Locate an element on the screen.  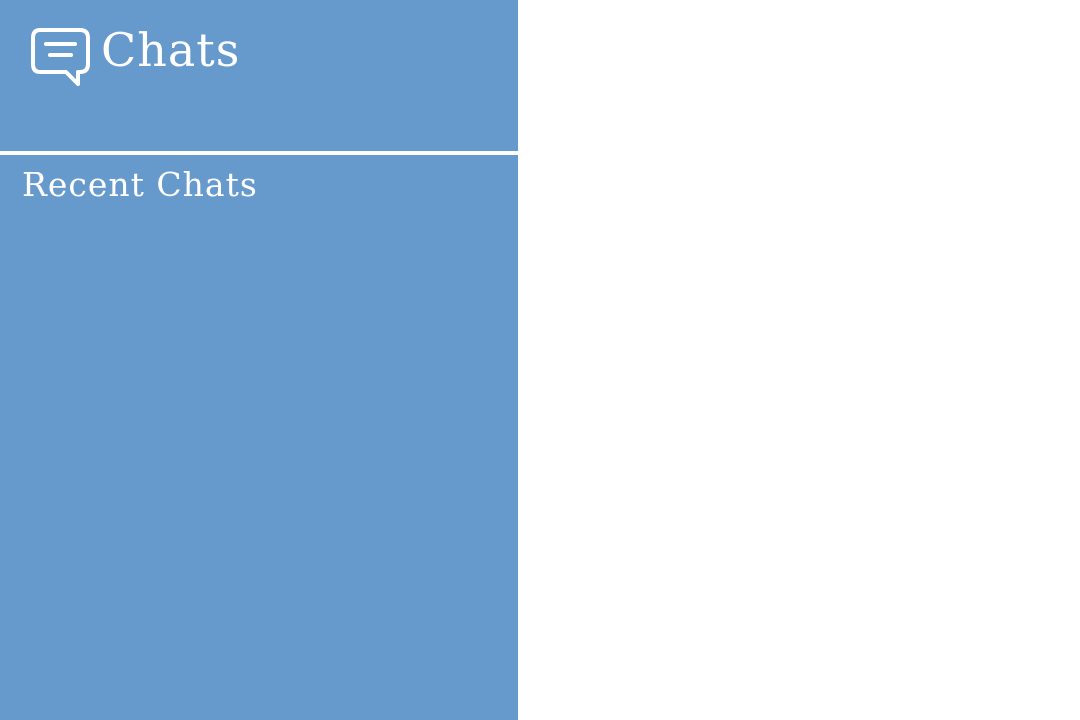
recent-chats-heading: Recent Chats is located at coordinates (140, 184).